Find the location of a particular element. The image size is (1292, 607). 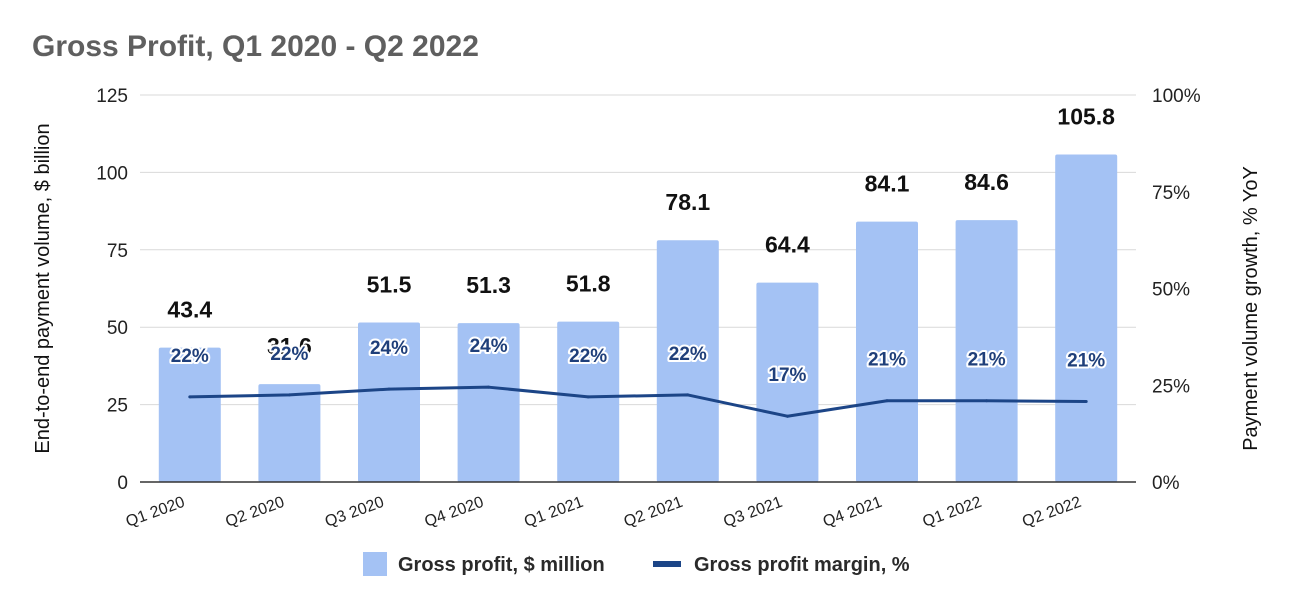

bar-value-label: 43.4 is located at coordinates (189, 310).